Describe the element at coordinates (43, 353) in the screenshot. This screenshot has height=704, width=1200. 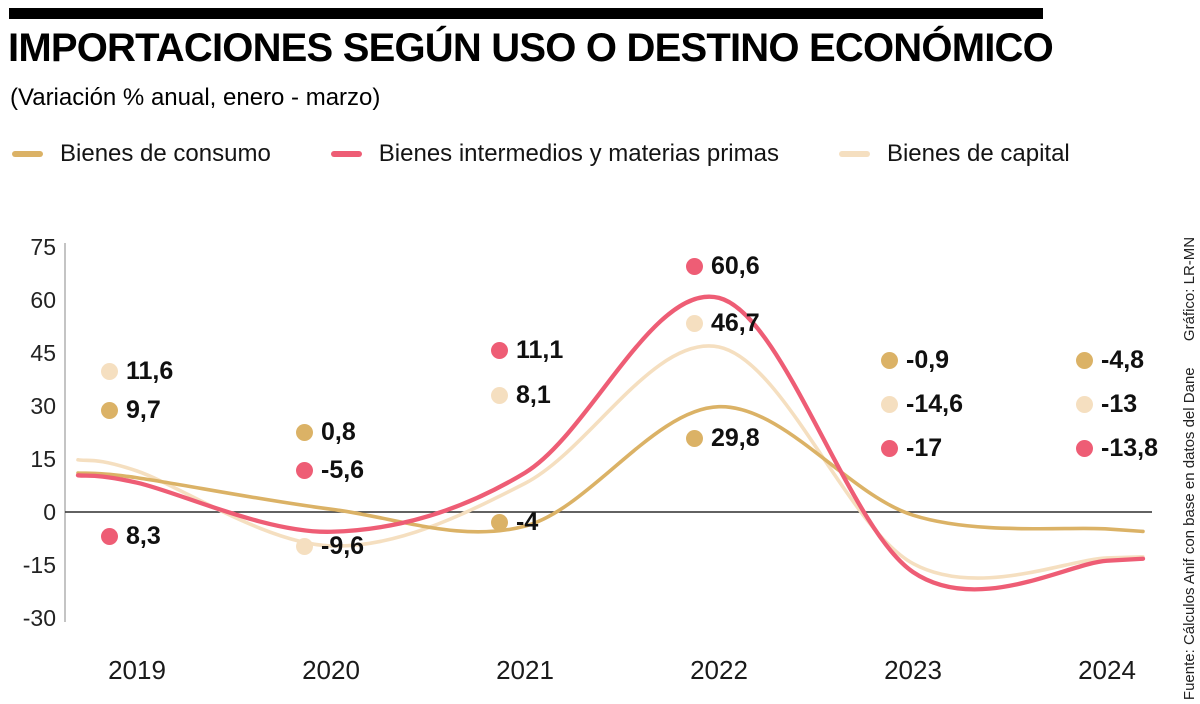
I see `y-tick-label: 45` at that location.